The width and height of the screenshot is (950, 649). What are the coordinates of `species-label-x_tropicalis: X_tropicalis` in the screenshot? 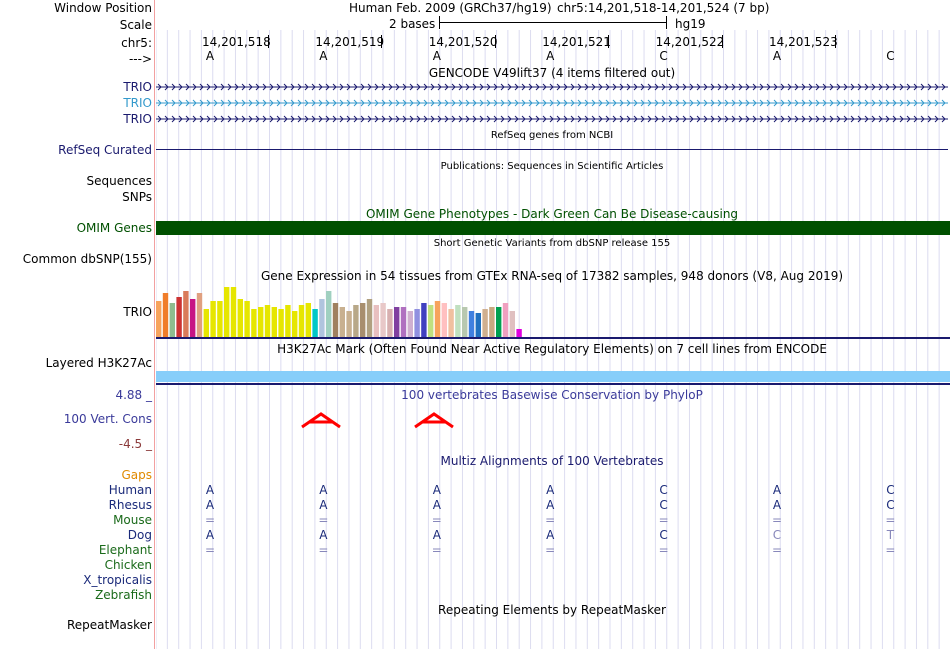 It's located at (117, 580).